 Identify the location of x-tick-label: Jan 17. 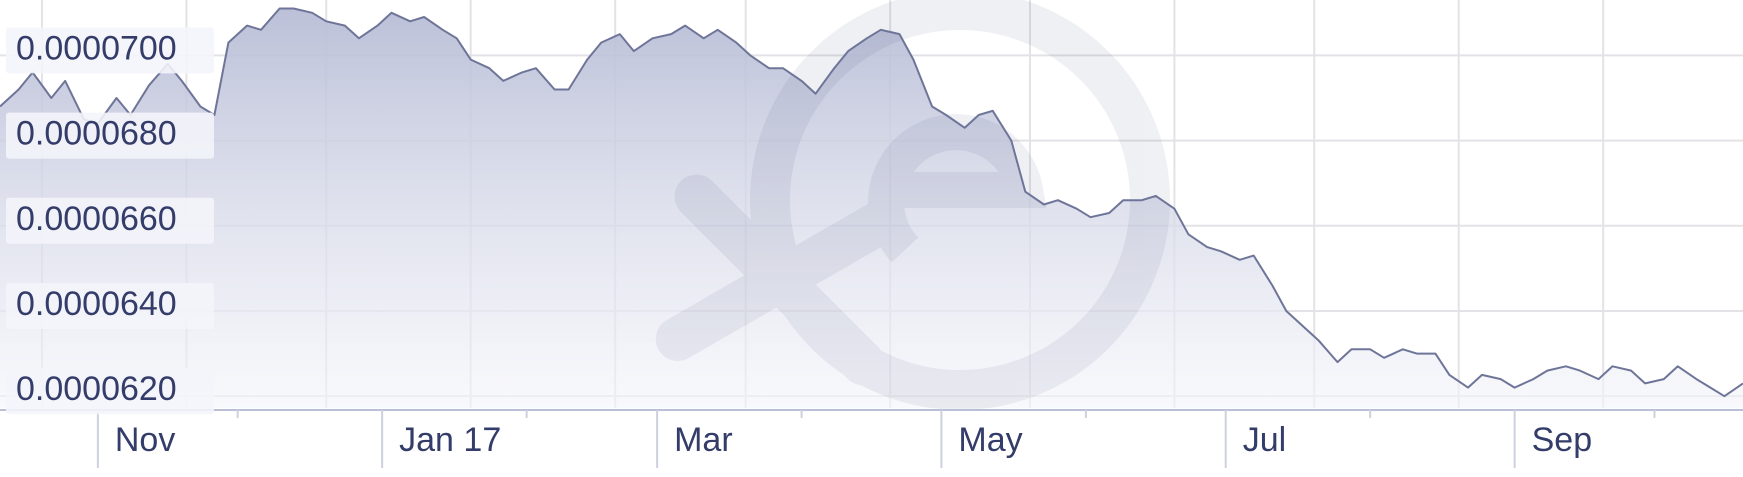
(450, 440).